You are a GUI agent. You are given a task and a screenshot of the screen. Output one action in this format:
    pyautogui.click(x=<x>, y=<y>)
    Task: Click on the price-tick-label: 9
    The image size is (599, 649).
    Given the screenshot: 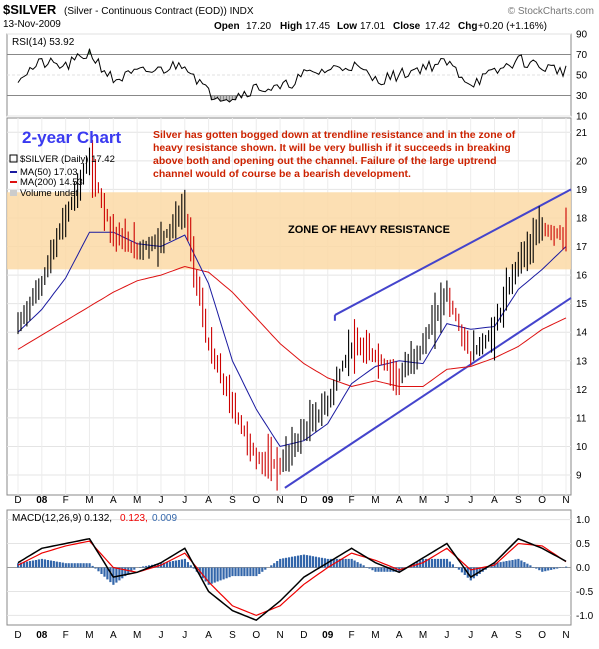 What is the action you would take?
    pyautogui.click(x=579, y=476)
    